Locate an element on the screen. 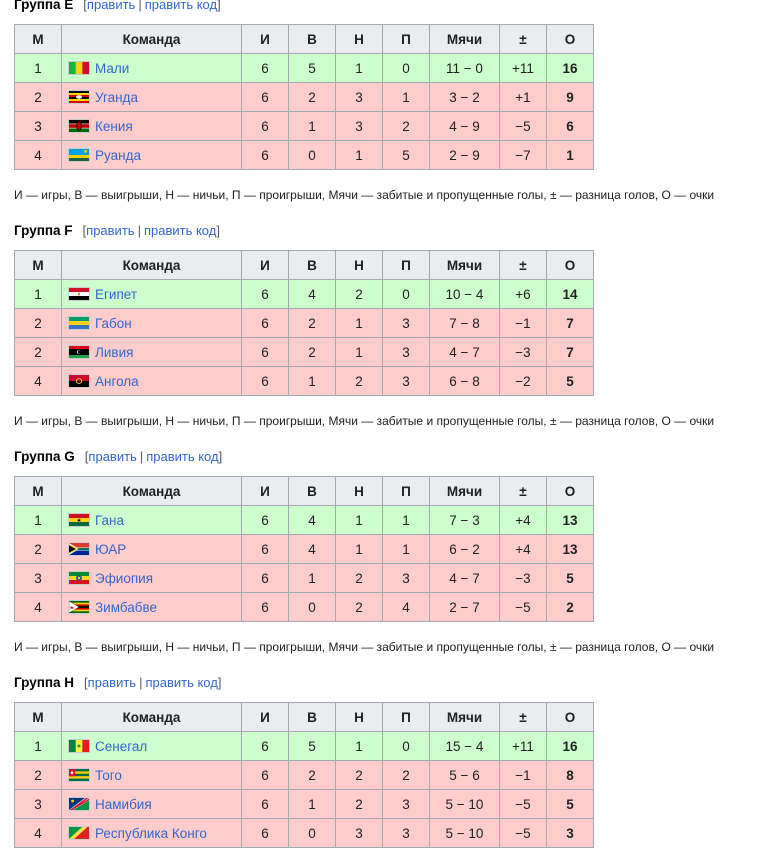  m-cell: 1 is located at coordinates (38, 294).